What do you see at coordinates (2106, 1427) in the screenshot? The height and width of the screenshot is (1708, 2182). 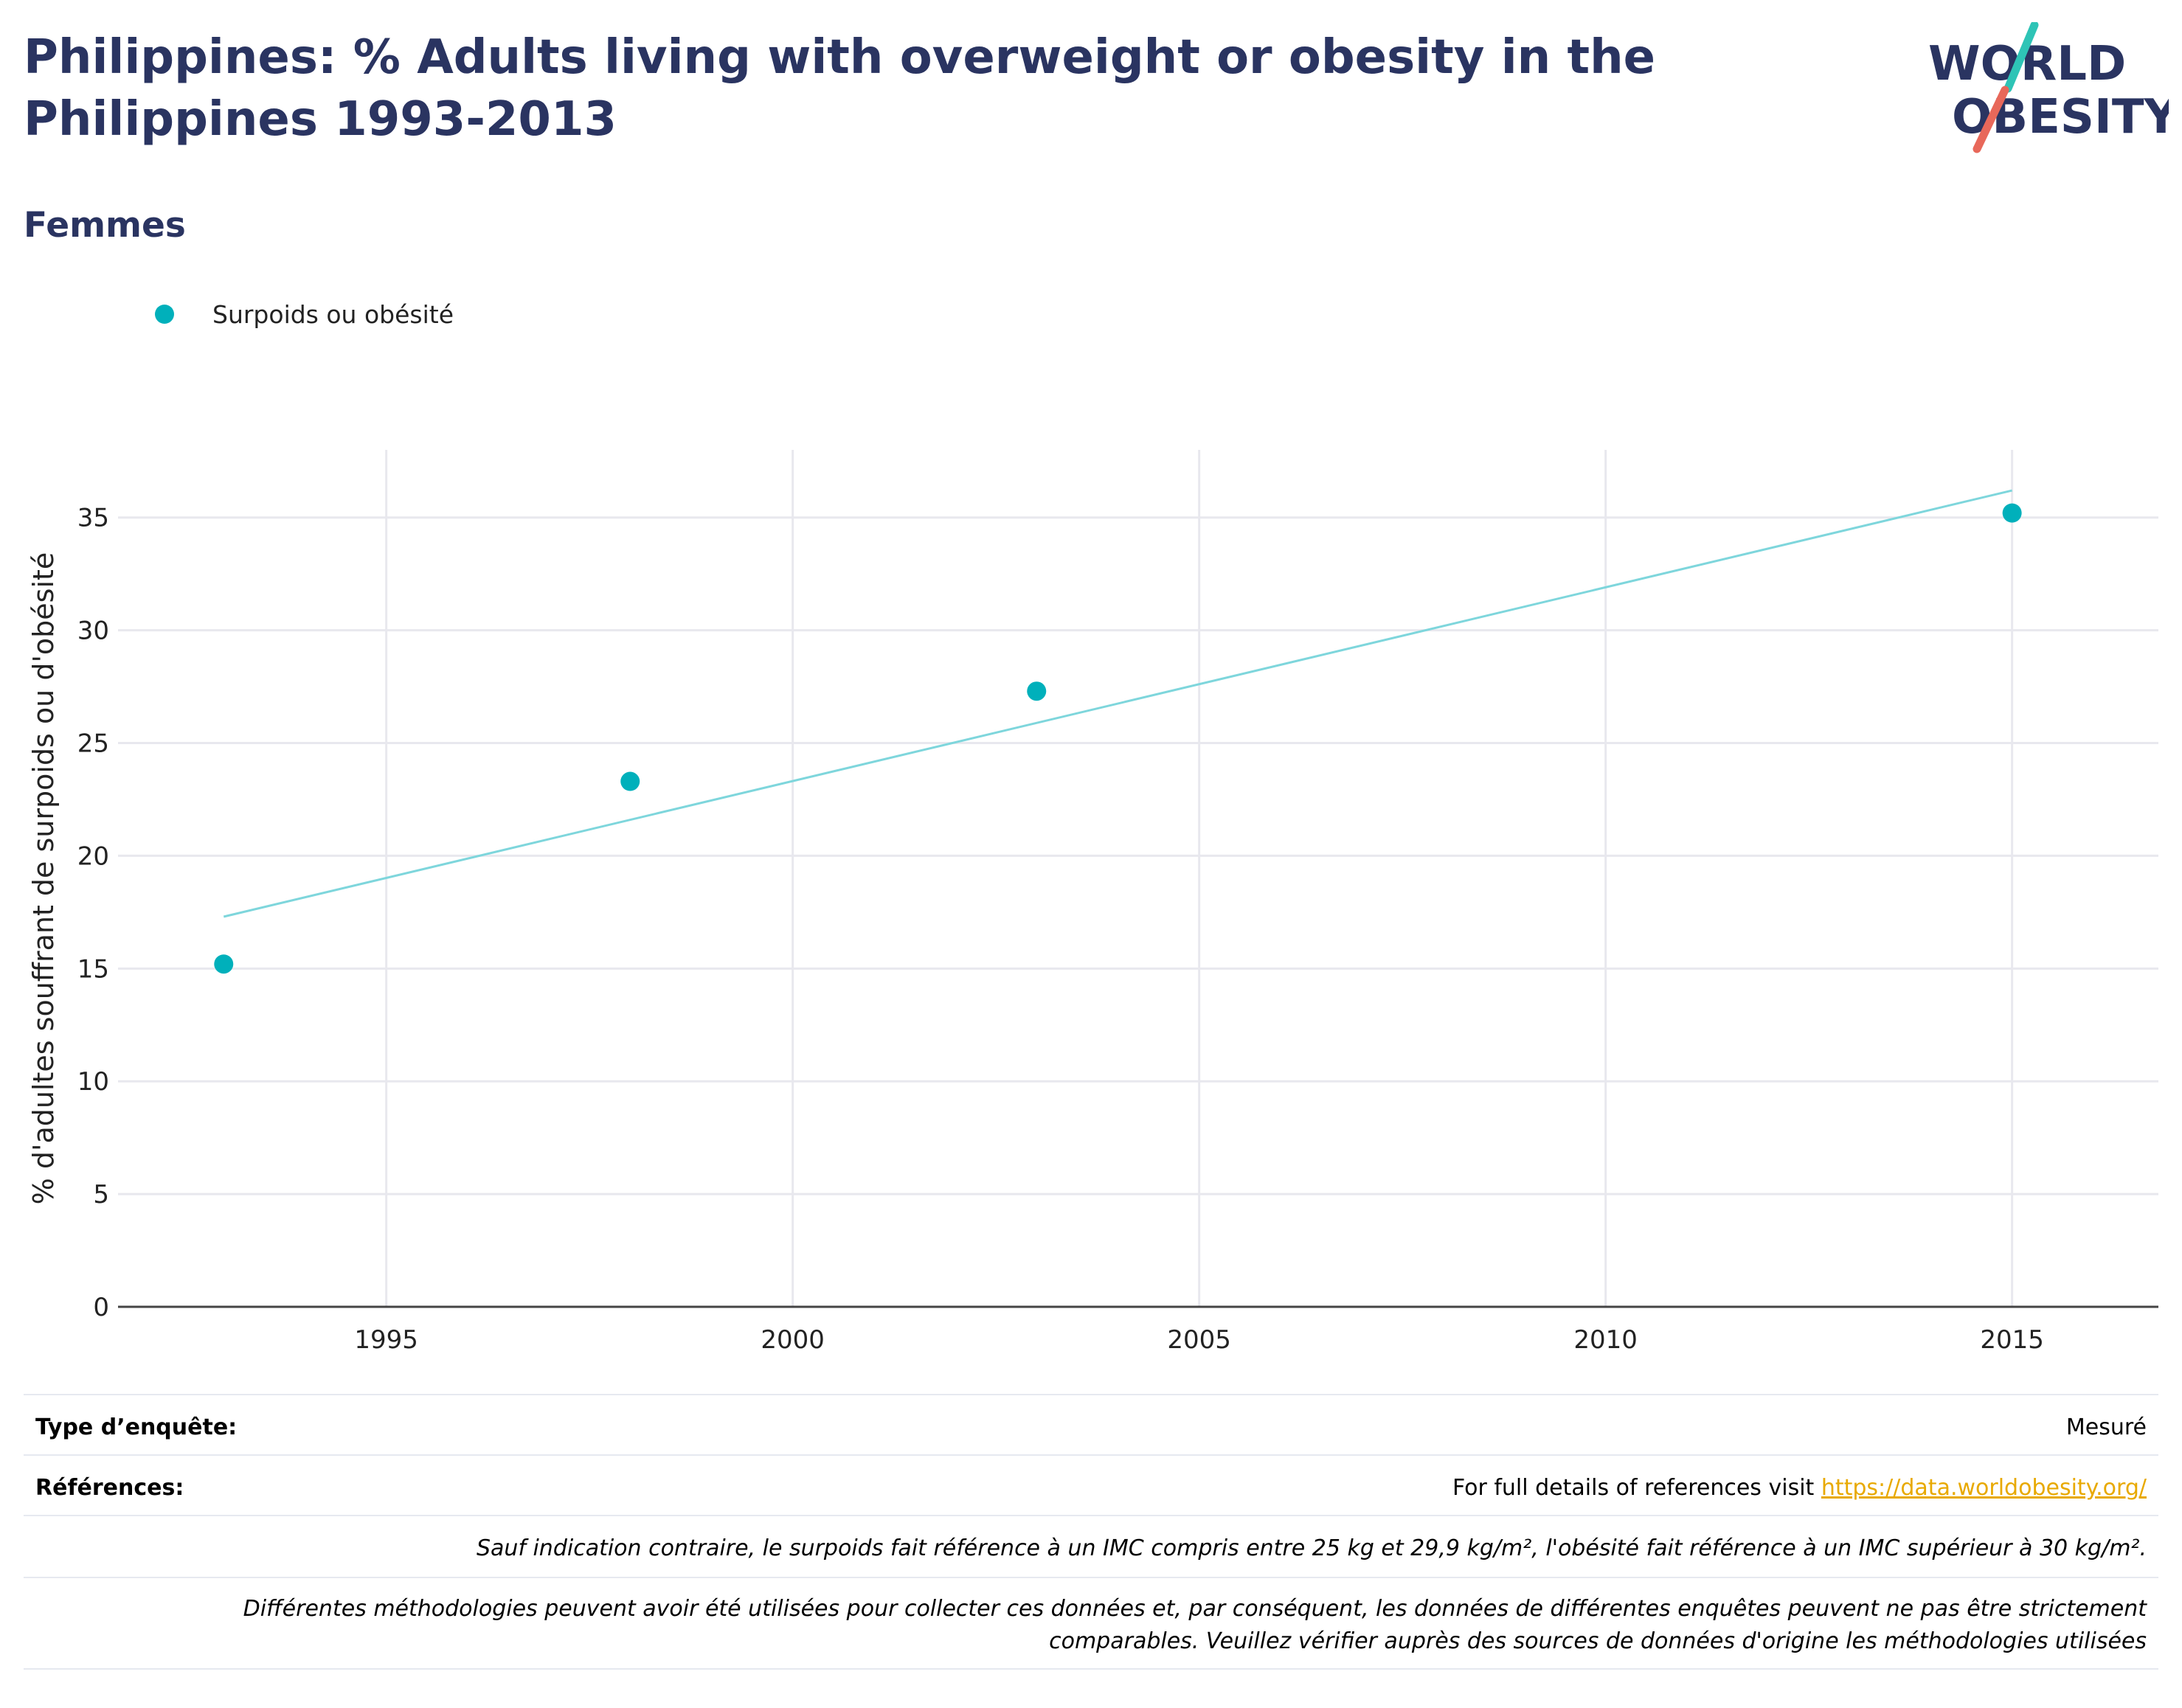 I see `survey-type-value: Mesuré` at bounding box center [2106, 1427].